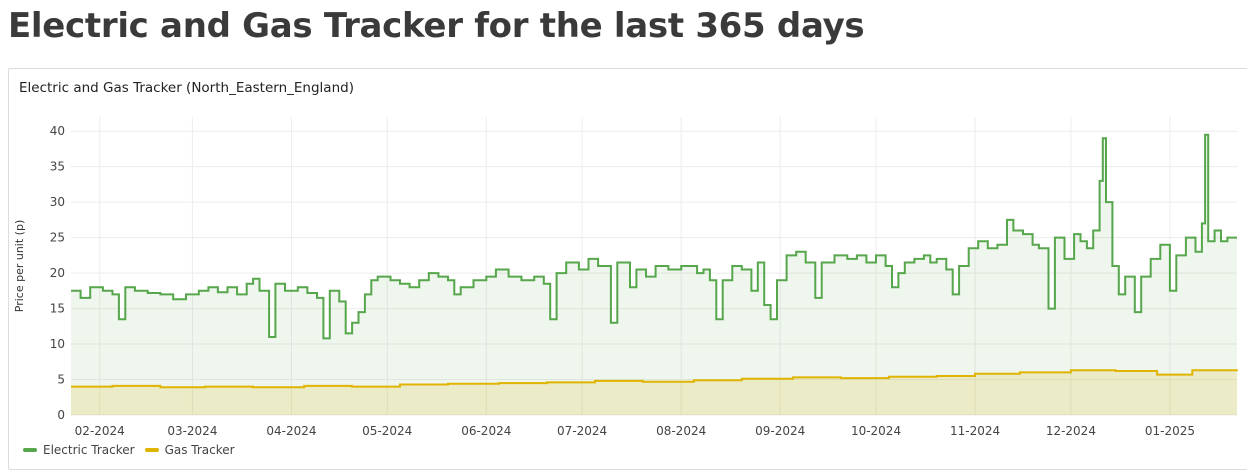 Image resolution: width=1247 pixels, height=476 pixels. I want to click on x-tick-label: 10-2024, so click(876, 431).